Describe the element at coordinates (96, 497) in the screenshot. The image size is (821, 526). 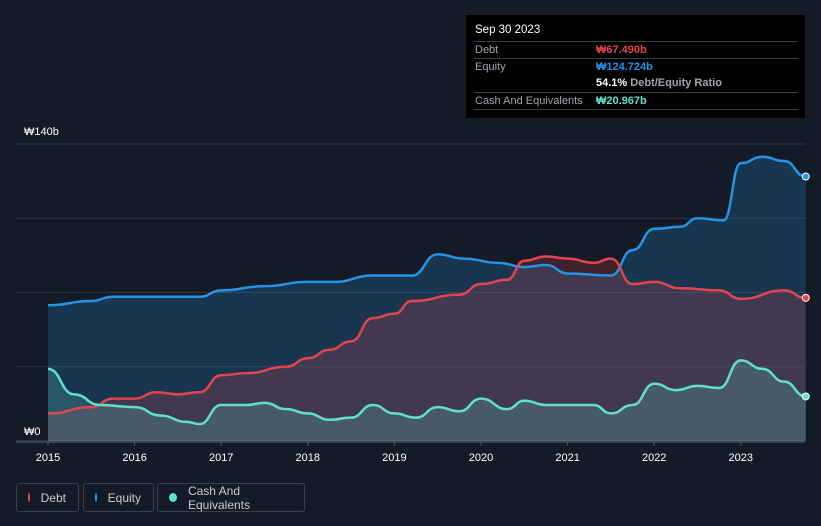
I see `equity-dot-icon` at that location.